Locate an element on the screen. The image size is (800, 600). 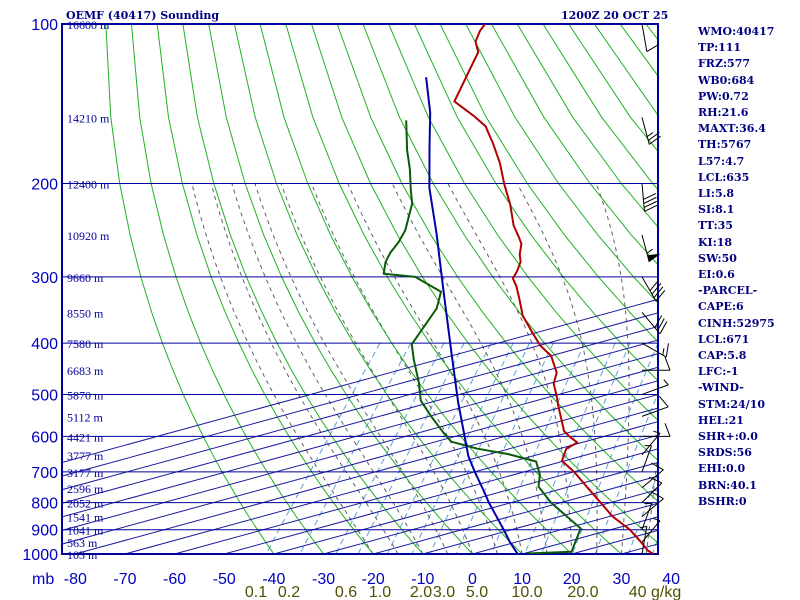
pressure-tick-label: 300 is located at coordinates (44, 278).